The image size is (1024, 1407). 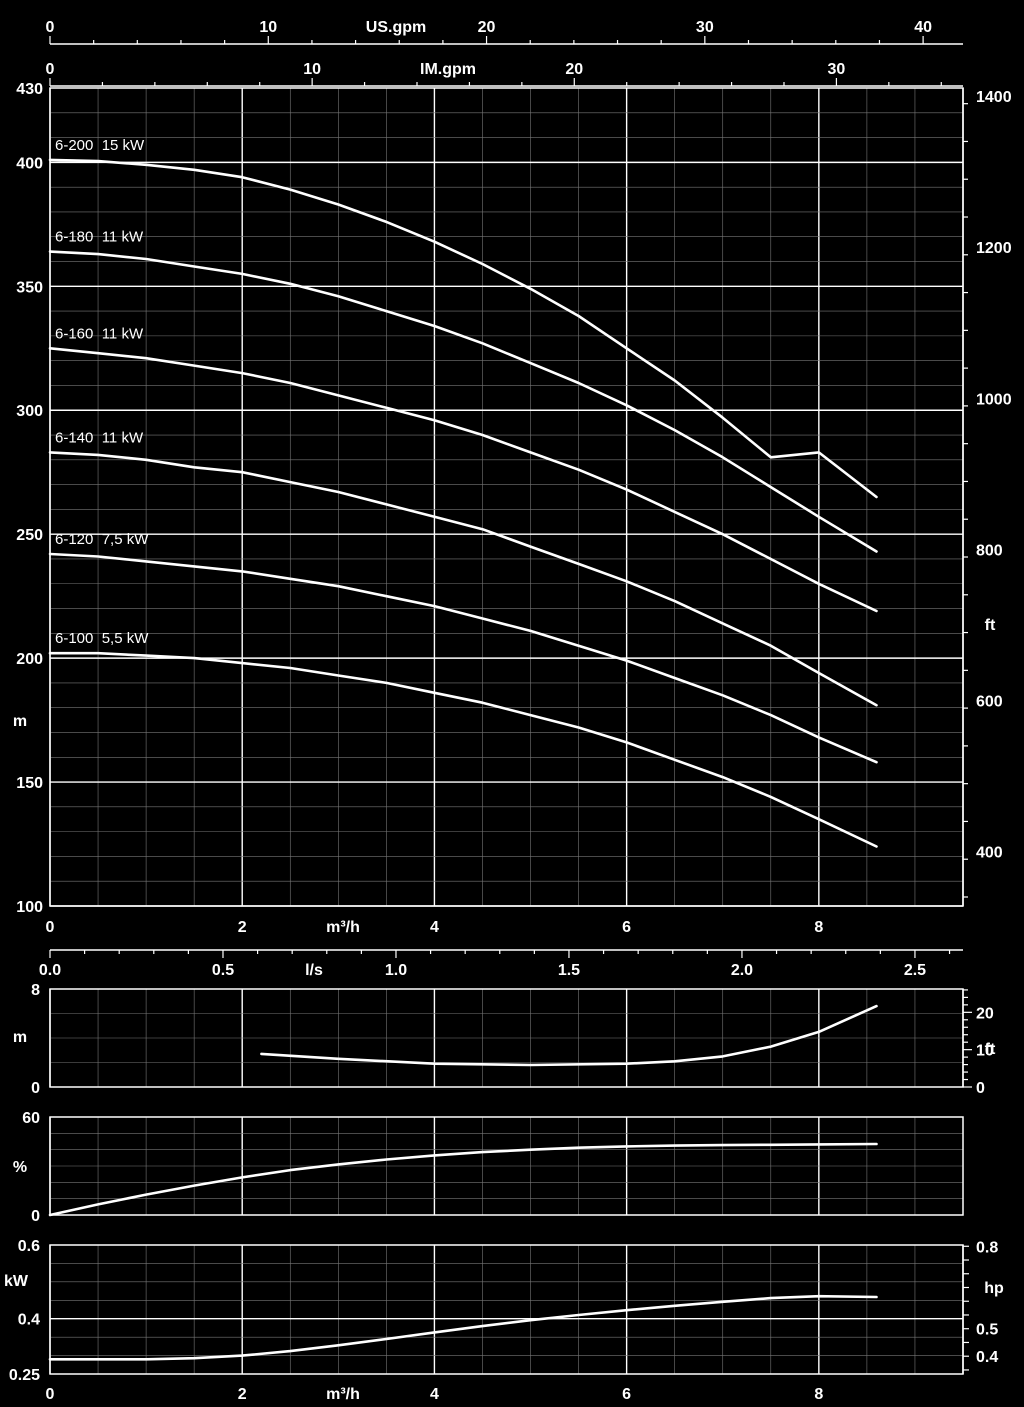 What do you see at coordinates (99, 237) in the screenshot?
I see `head-curve-label: 6-180 11 kW` at bounding box center [99, 237].